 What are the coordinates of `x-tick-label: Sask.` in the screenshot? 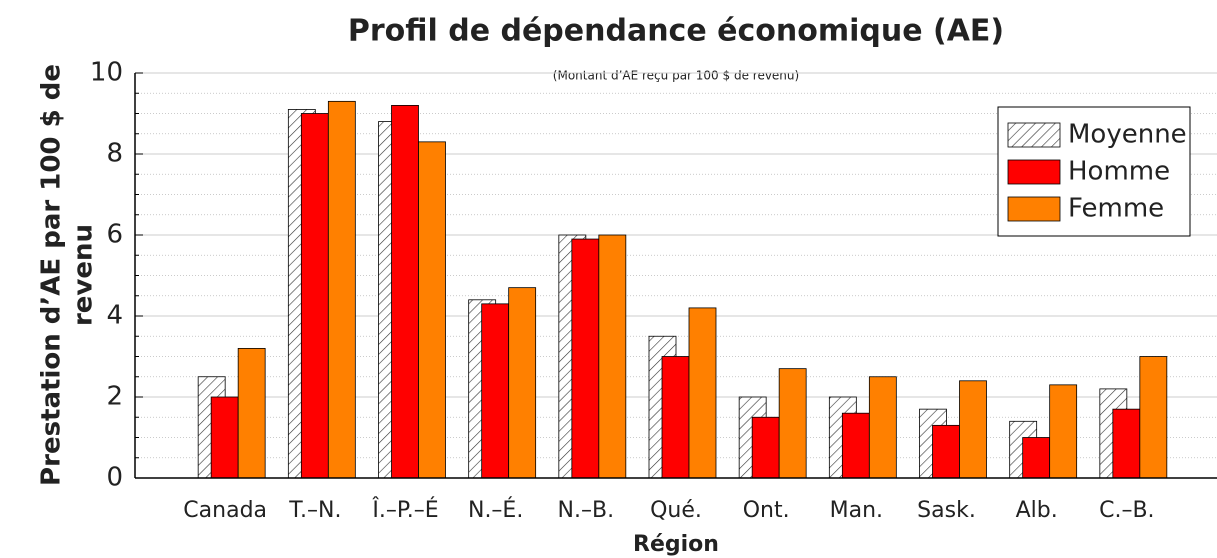 It's located at (946, 510).